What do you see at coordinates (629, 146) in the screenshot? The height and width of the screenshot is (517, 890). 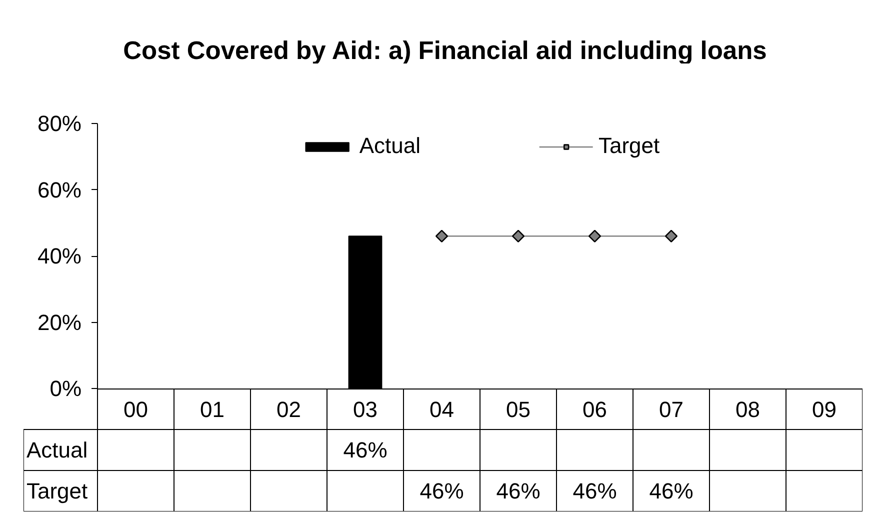 I see `legend-label: Target` at bounding box center [629, 146].